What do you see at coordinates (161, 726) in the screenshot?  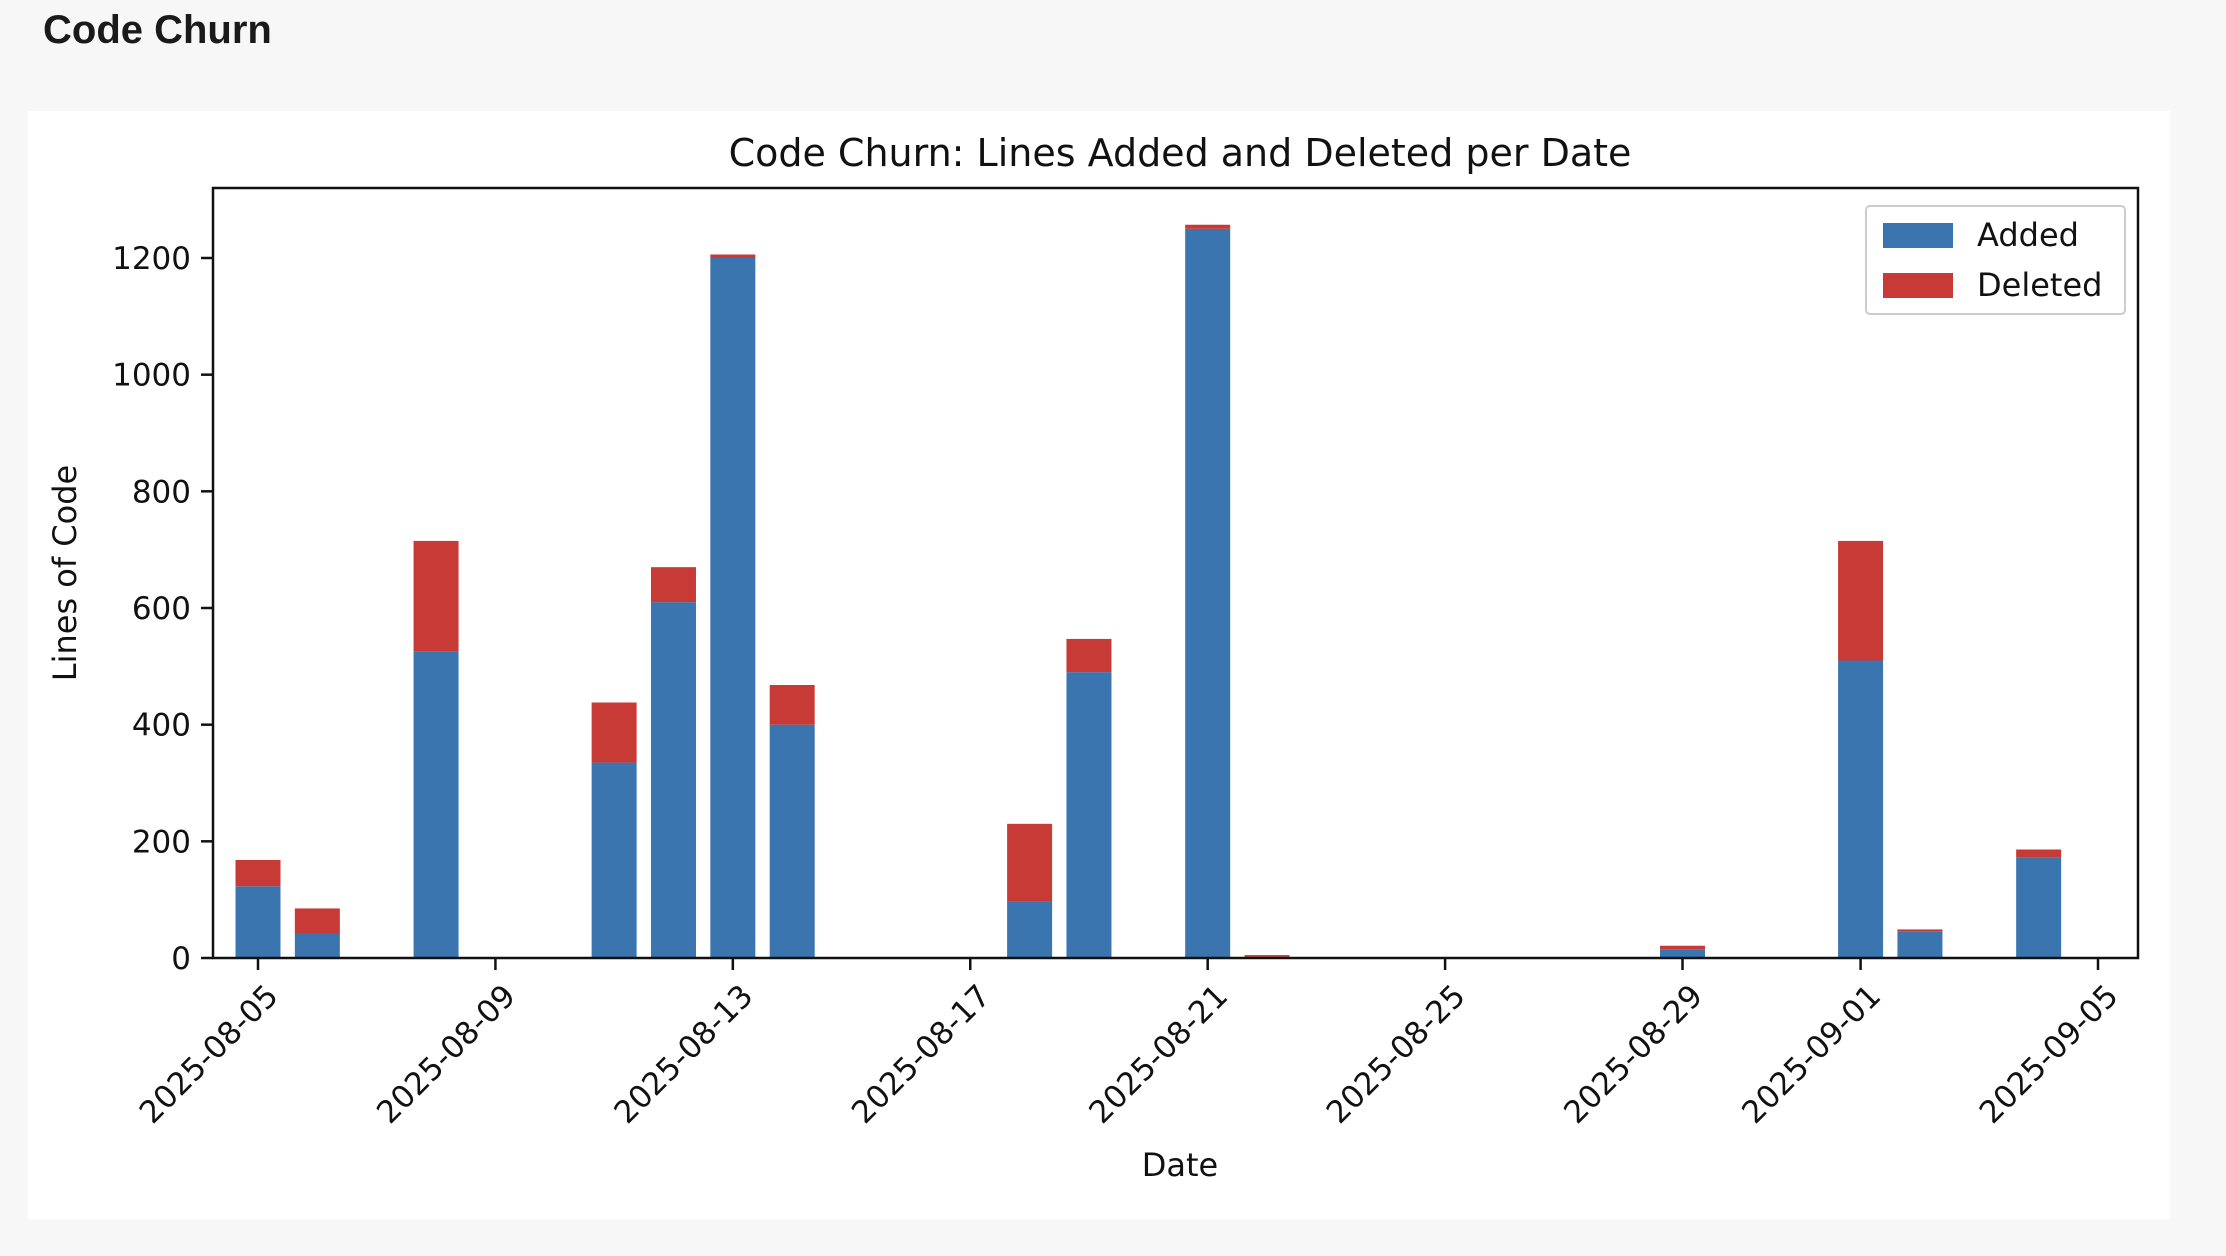 I see `y-tick-label: 400` at bounding box center [161, 726].